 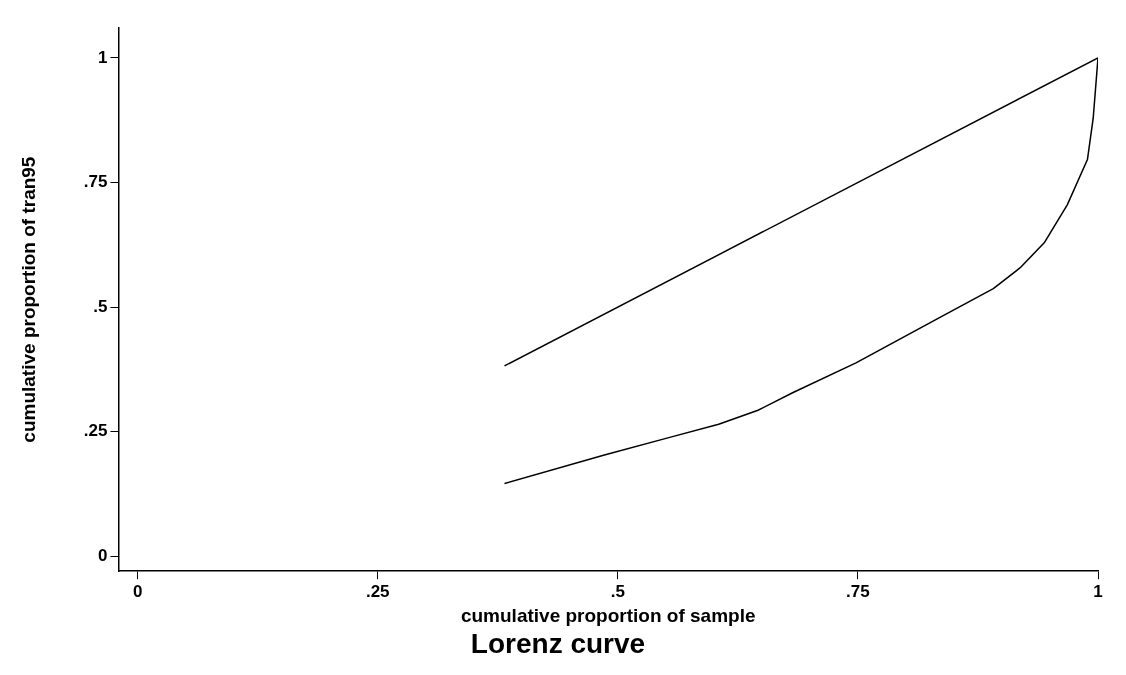 I want to click on x-axis-title: cumulative proportion of sample, so click(x=608, y=616).